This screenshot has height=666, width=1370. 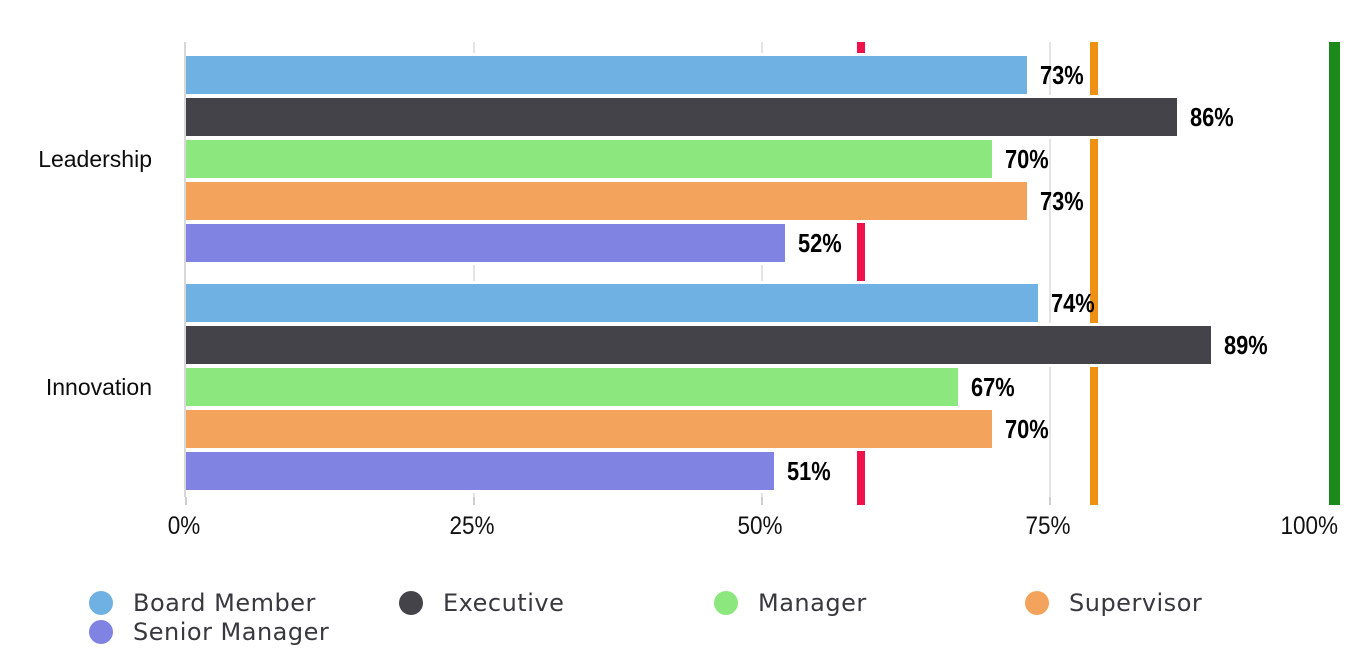 I want to click on legend-item-label: Senior Manager, so click(x=231, y=632).